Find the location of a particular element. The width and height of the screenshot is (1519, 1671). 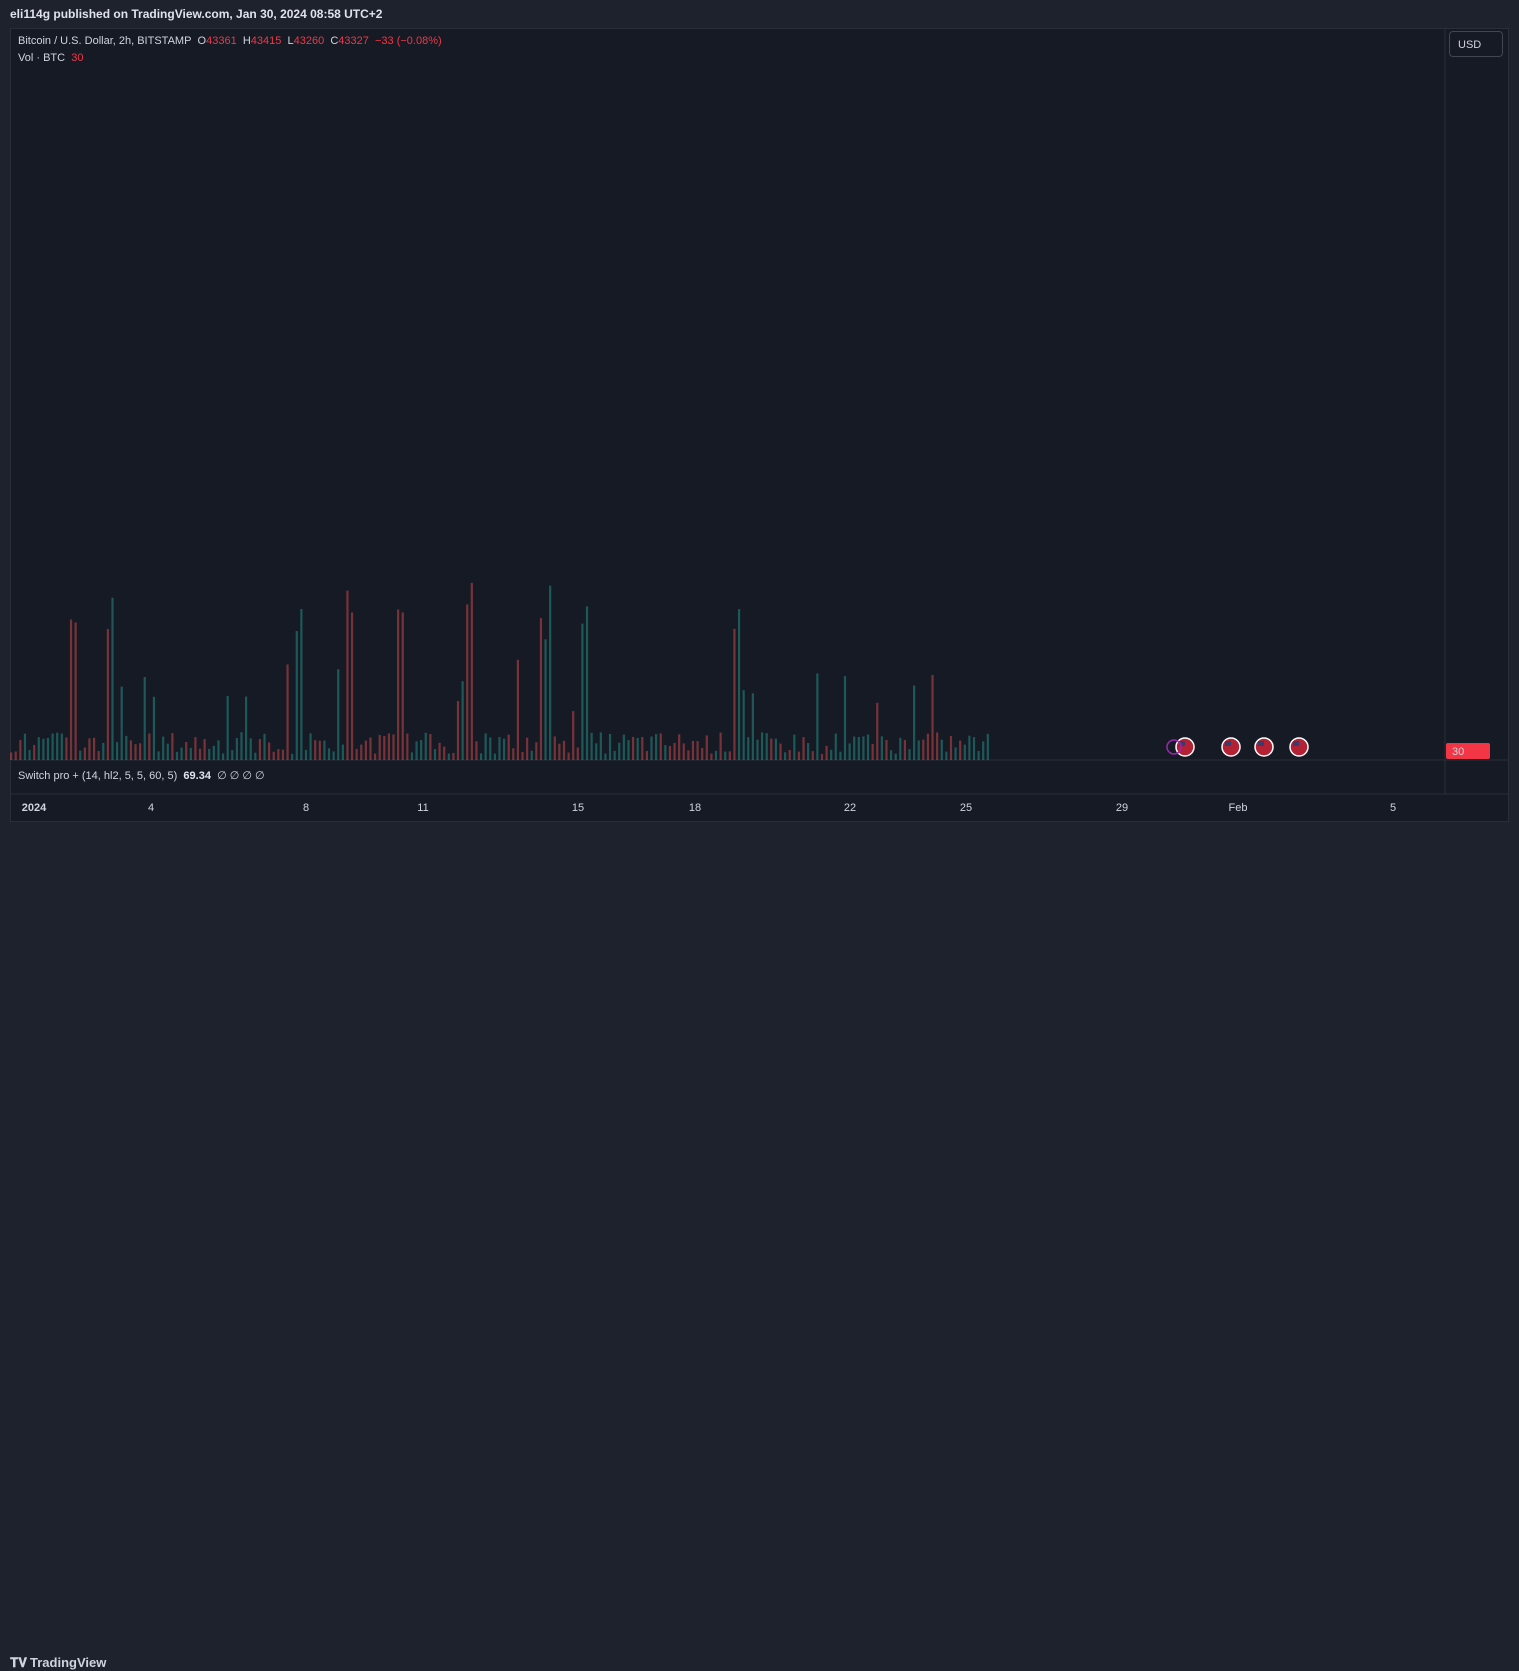

price-tag is located at coordinates (1468, 751).